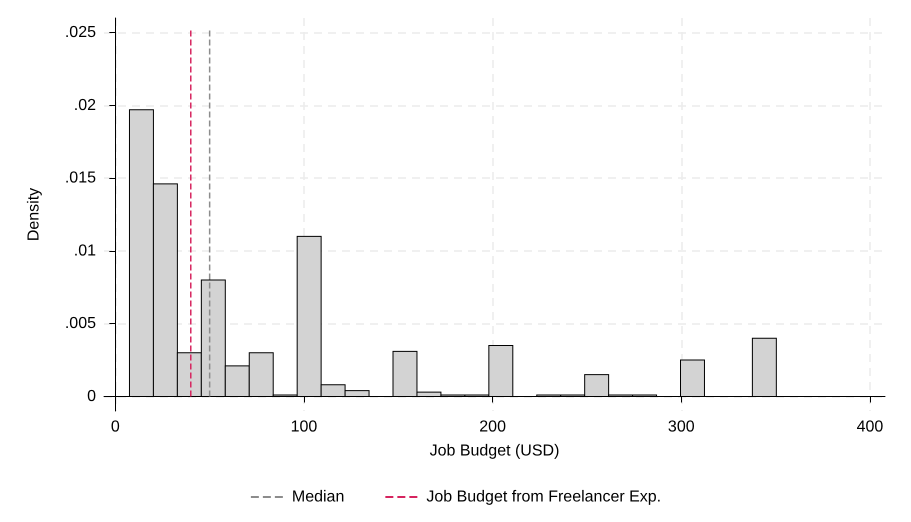 The height and width of the screenshot is (522, 911). I want to click on y-tick-label: .015, so click(80, 178).